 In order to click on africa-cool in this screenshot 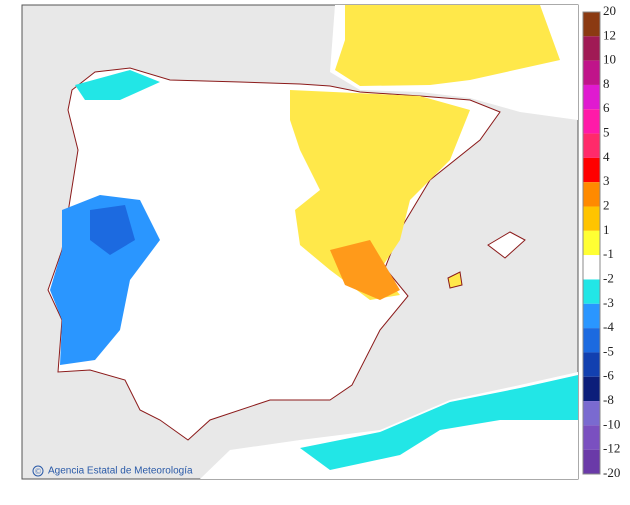, I will do `click(439, 422)`.